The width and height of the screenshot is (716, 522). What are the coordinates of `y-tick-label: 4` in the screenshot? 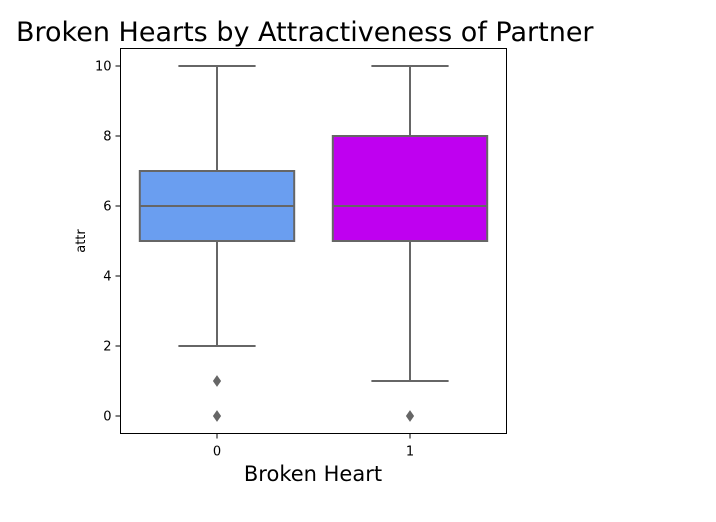 It's located at (107, 277).